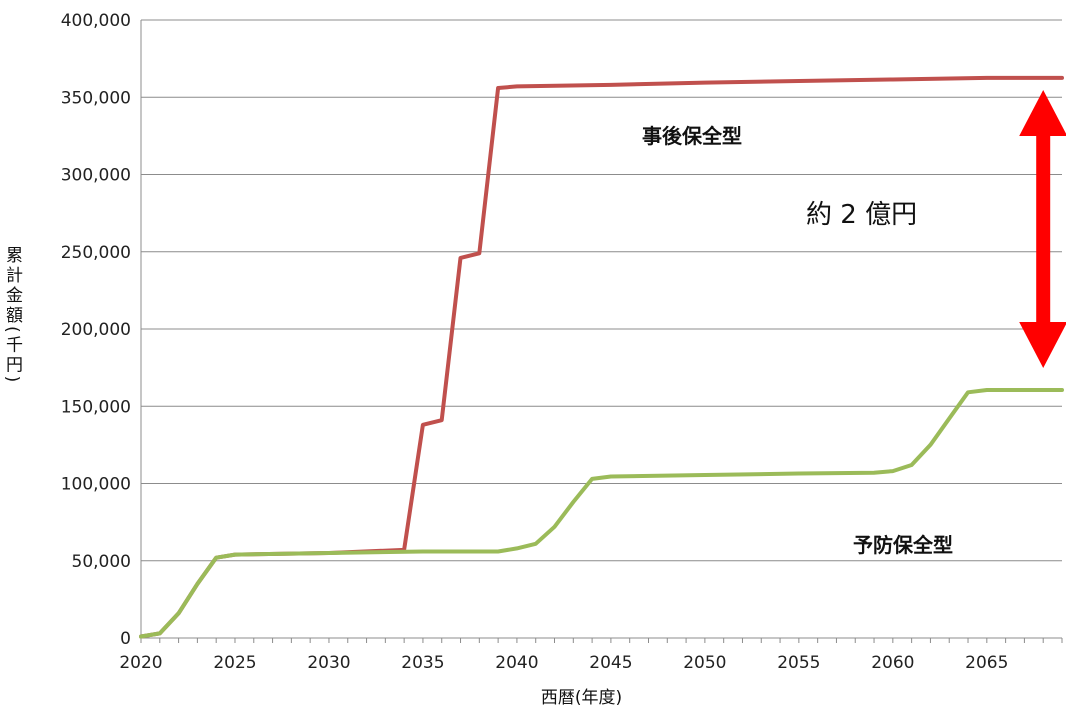 The image size is (1066, 711). I want to click on x-tick-label: 2050, so click(704, 663).